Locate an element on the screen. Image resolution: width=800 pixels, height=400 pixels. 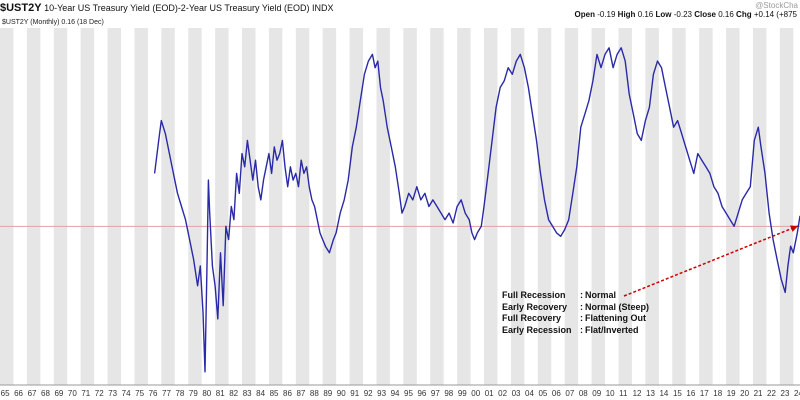
x-tick-label: 72 is located at coordinates (99, 393).